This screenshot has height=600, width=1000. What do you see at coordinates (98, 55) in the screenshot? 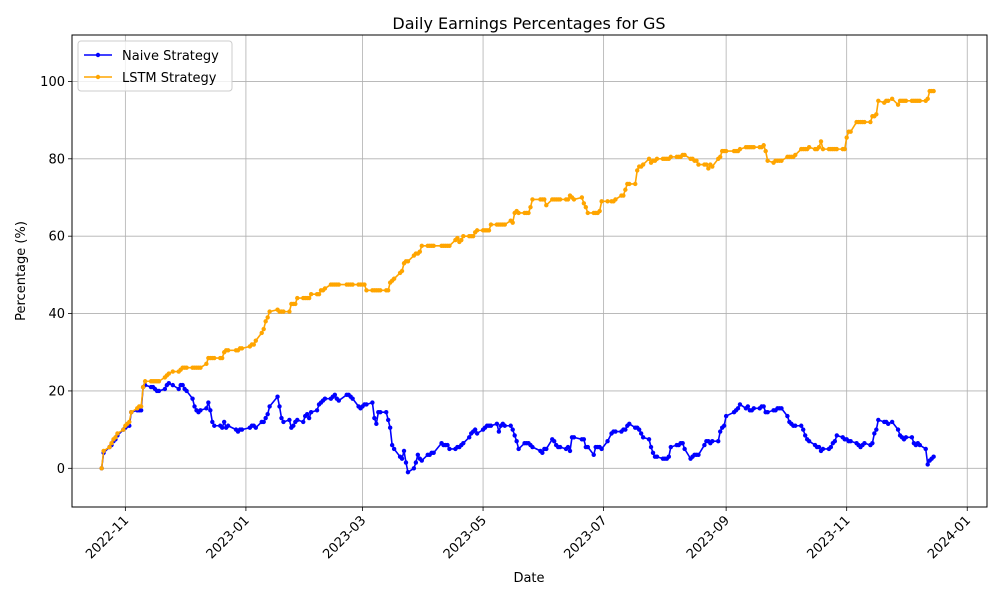
I see `legend-marker-naive` at bounding box center [98, 55].